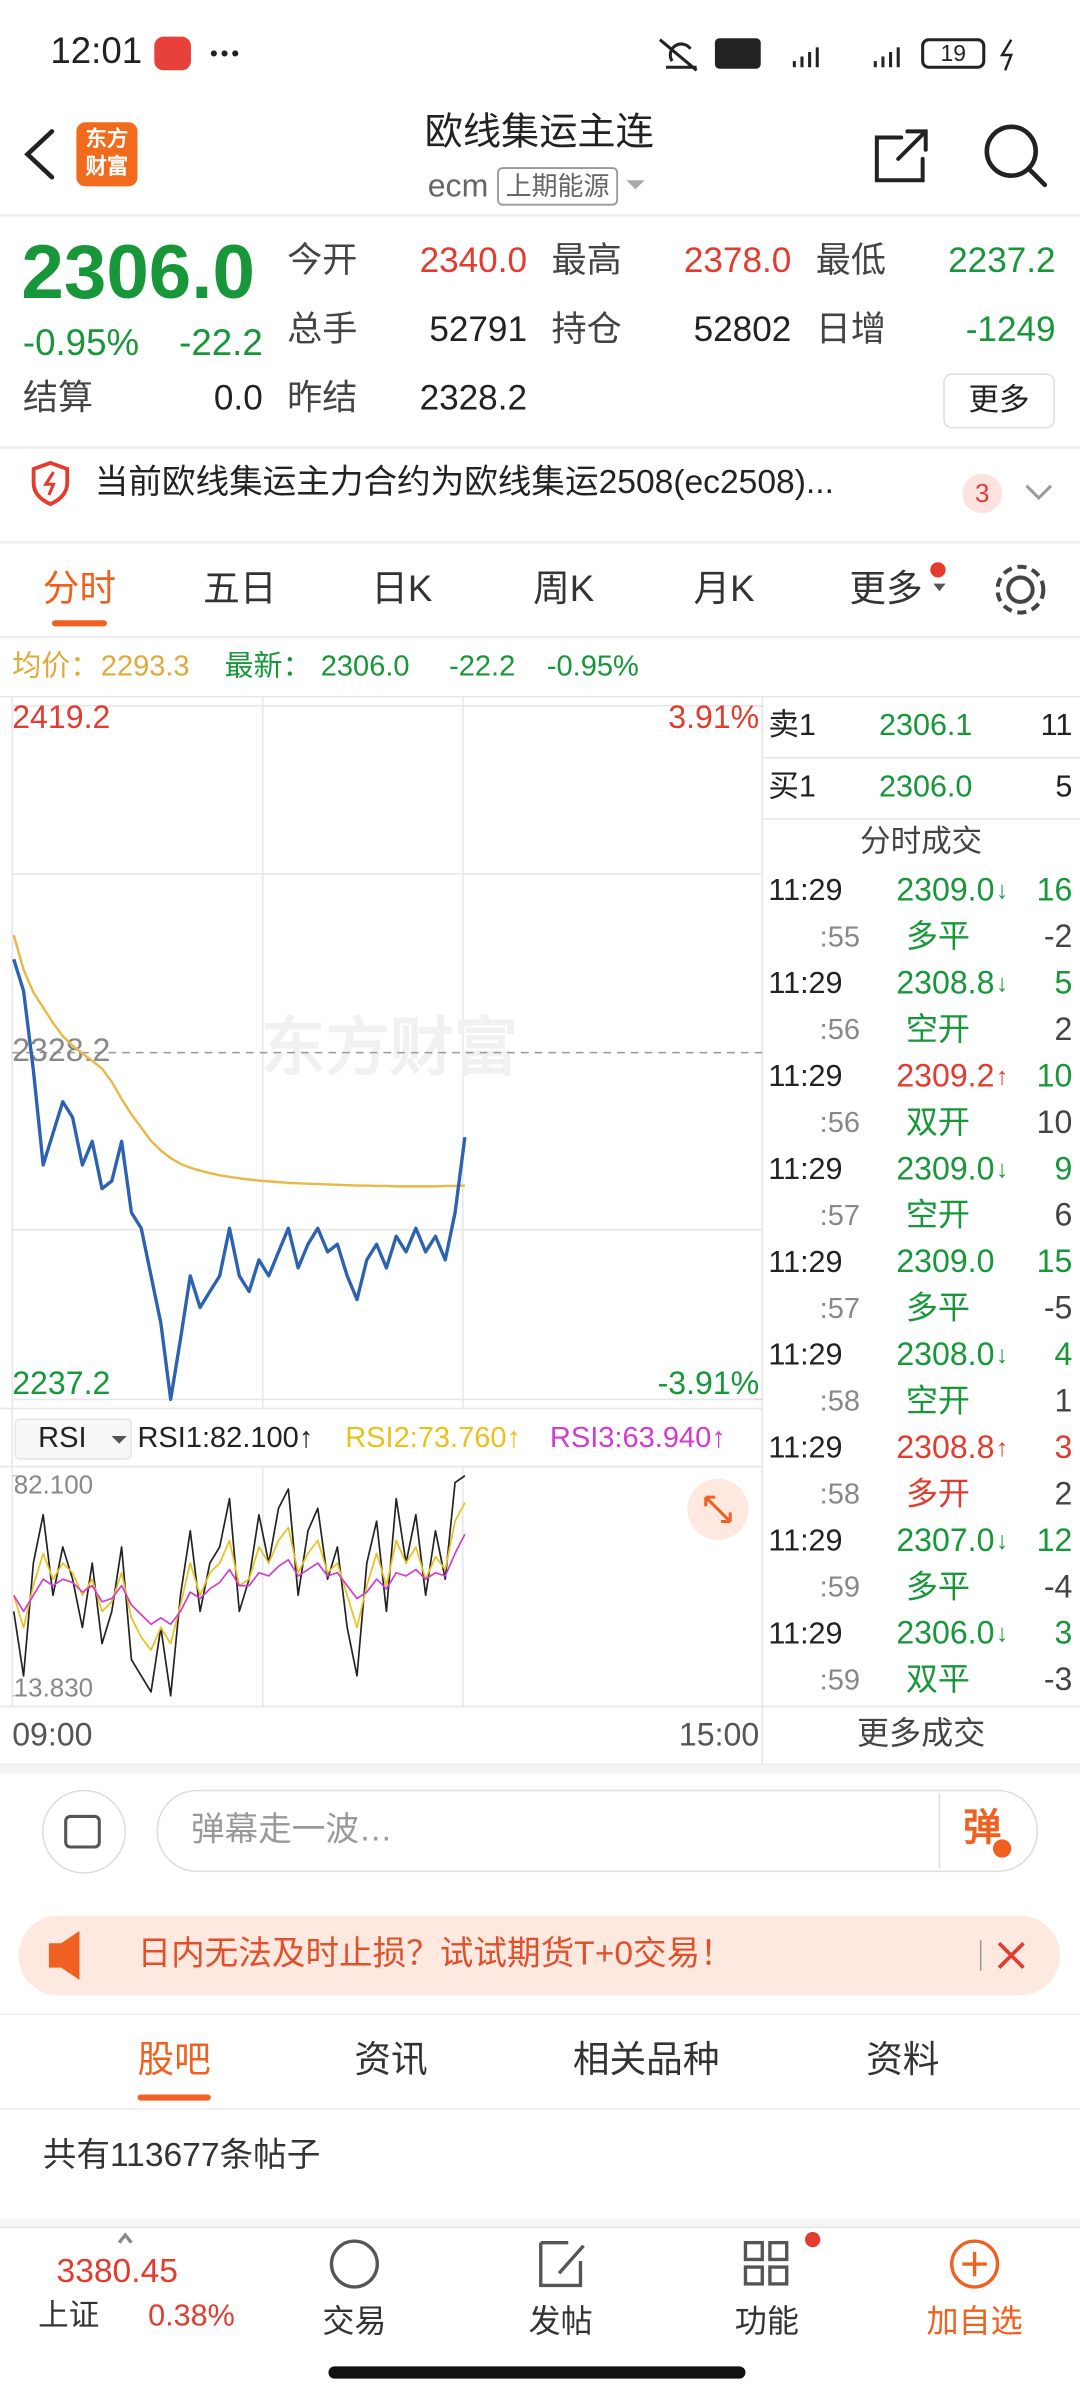  I want to click on y-tick-label: 13.830, so click(53, 1687).